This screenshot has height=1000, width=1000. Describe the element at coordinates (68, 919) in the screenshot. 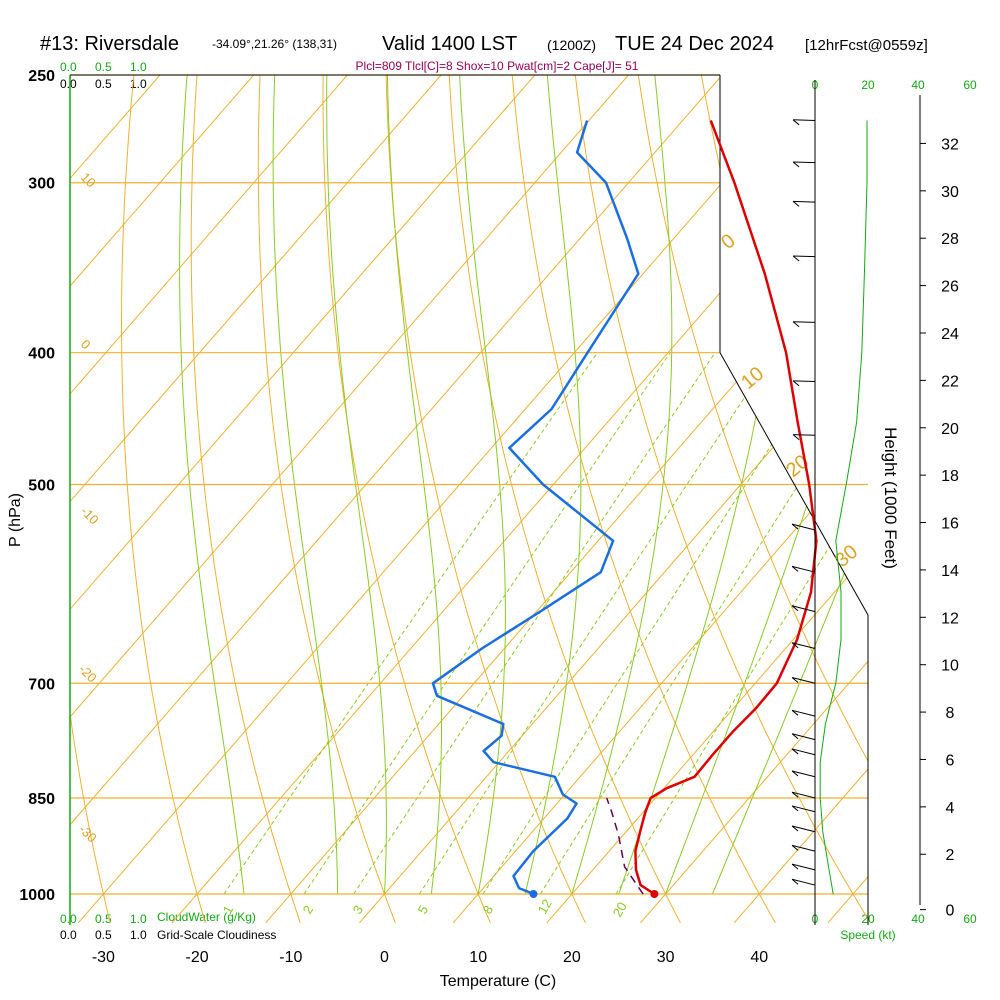

I see `cw-bot-0: 0.0` at that location.